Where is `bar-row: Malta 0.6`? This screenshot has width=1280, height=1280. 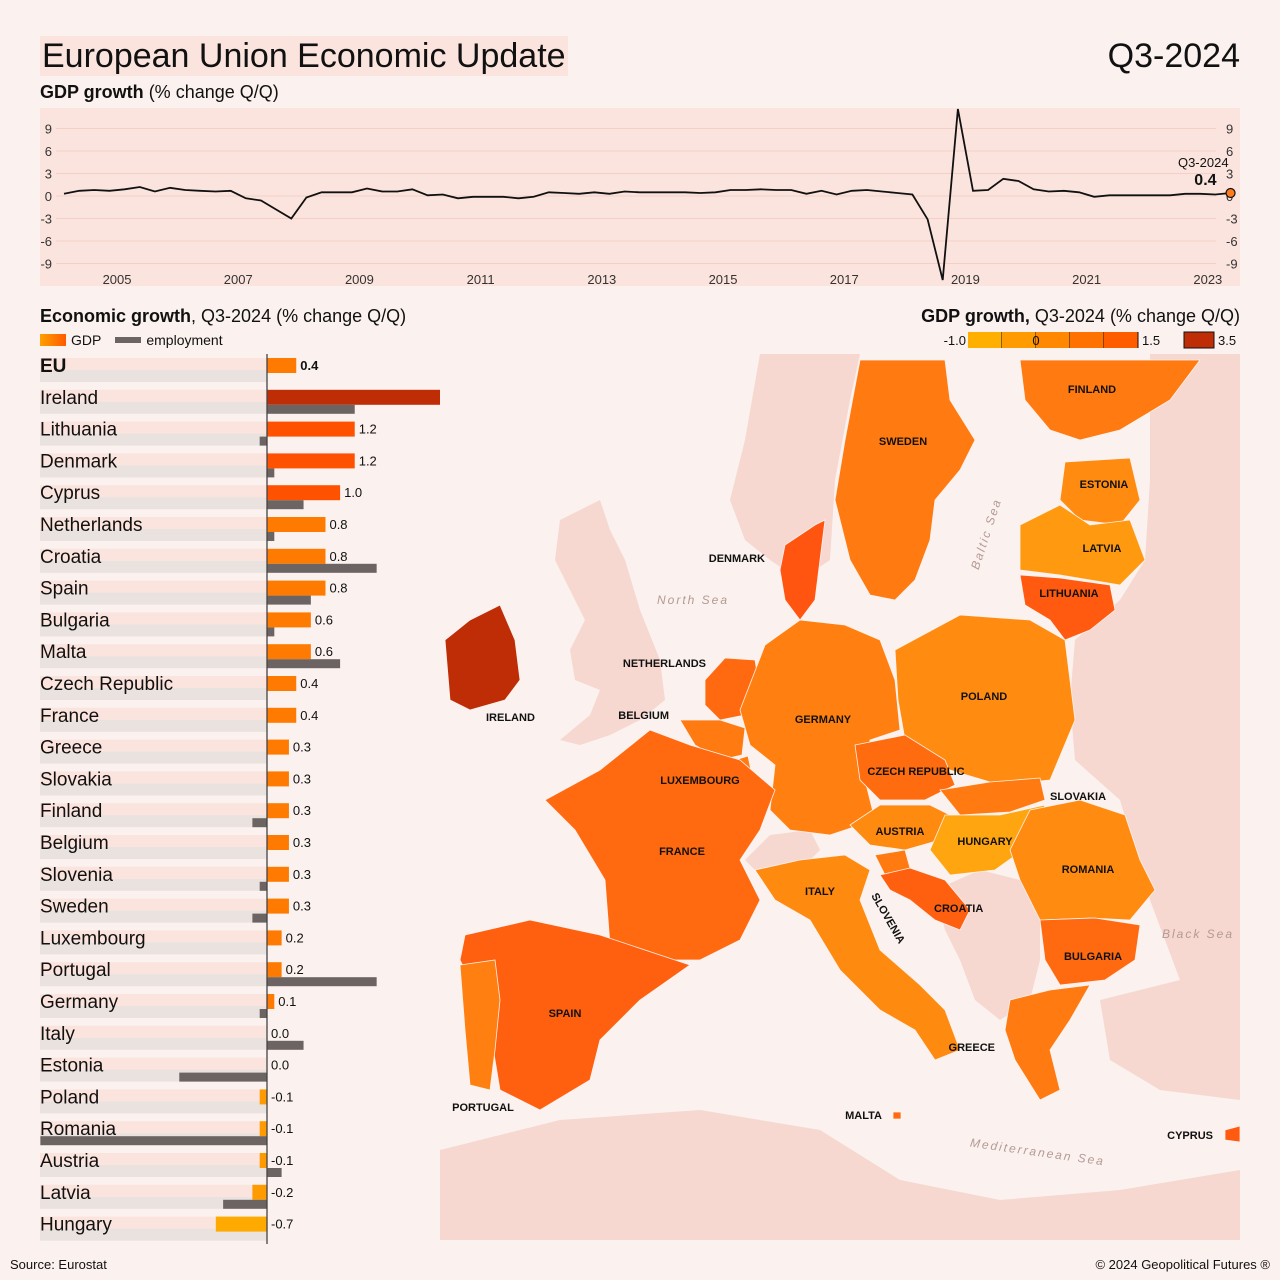 bar-row: Malta 0.6 is located at coordinates (190, 655).